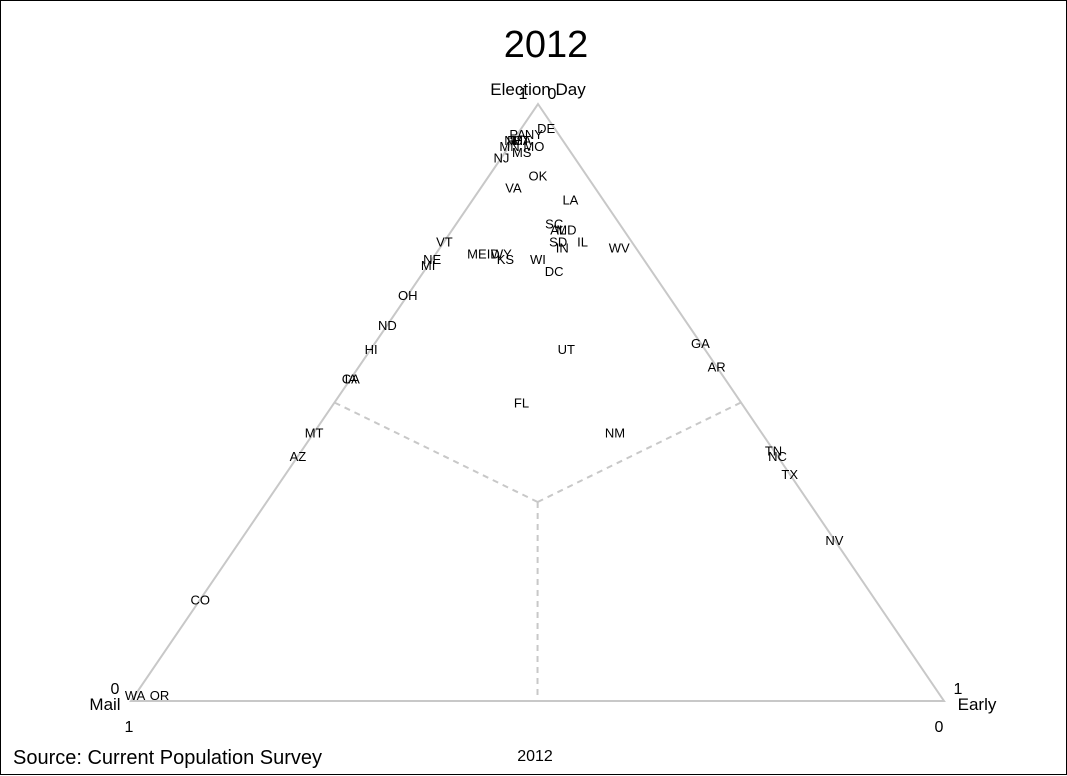 This screenshot has width=1067, height=776. I want to click on point-label-fl: FL, so click(521, 403).